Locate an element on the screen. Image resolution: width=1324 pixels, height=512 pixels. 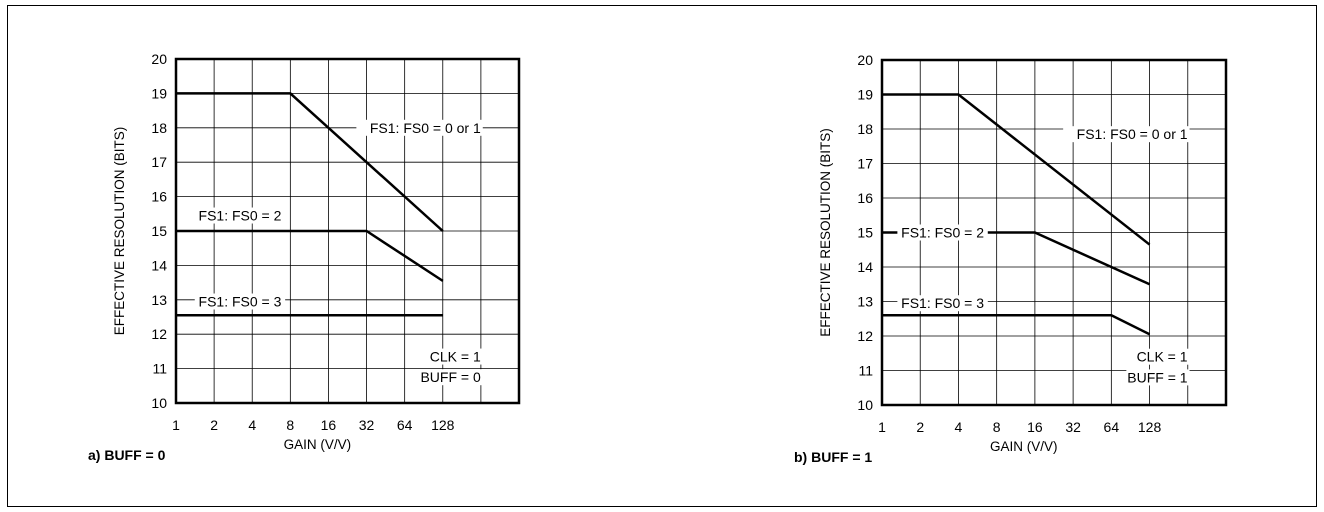
annotation-label: BUFF = 0 is located at coordinates (450, 377).